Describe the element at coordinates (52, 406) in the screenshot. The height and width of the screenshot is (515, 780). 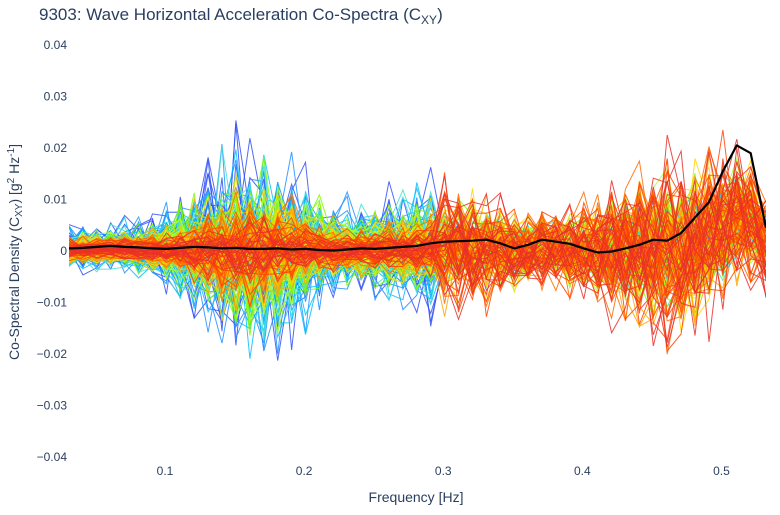
I see `y-tick-label: −0.03` at that location.